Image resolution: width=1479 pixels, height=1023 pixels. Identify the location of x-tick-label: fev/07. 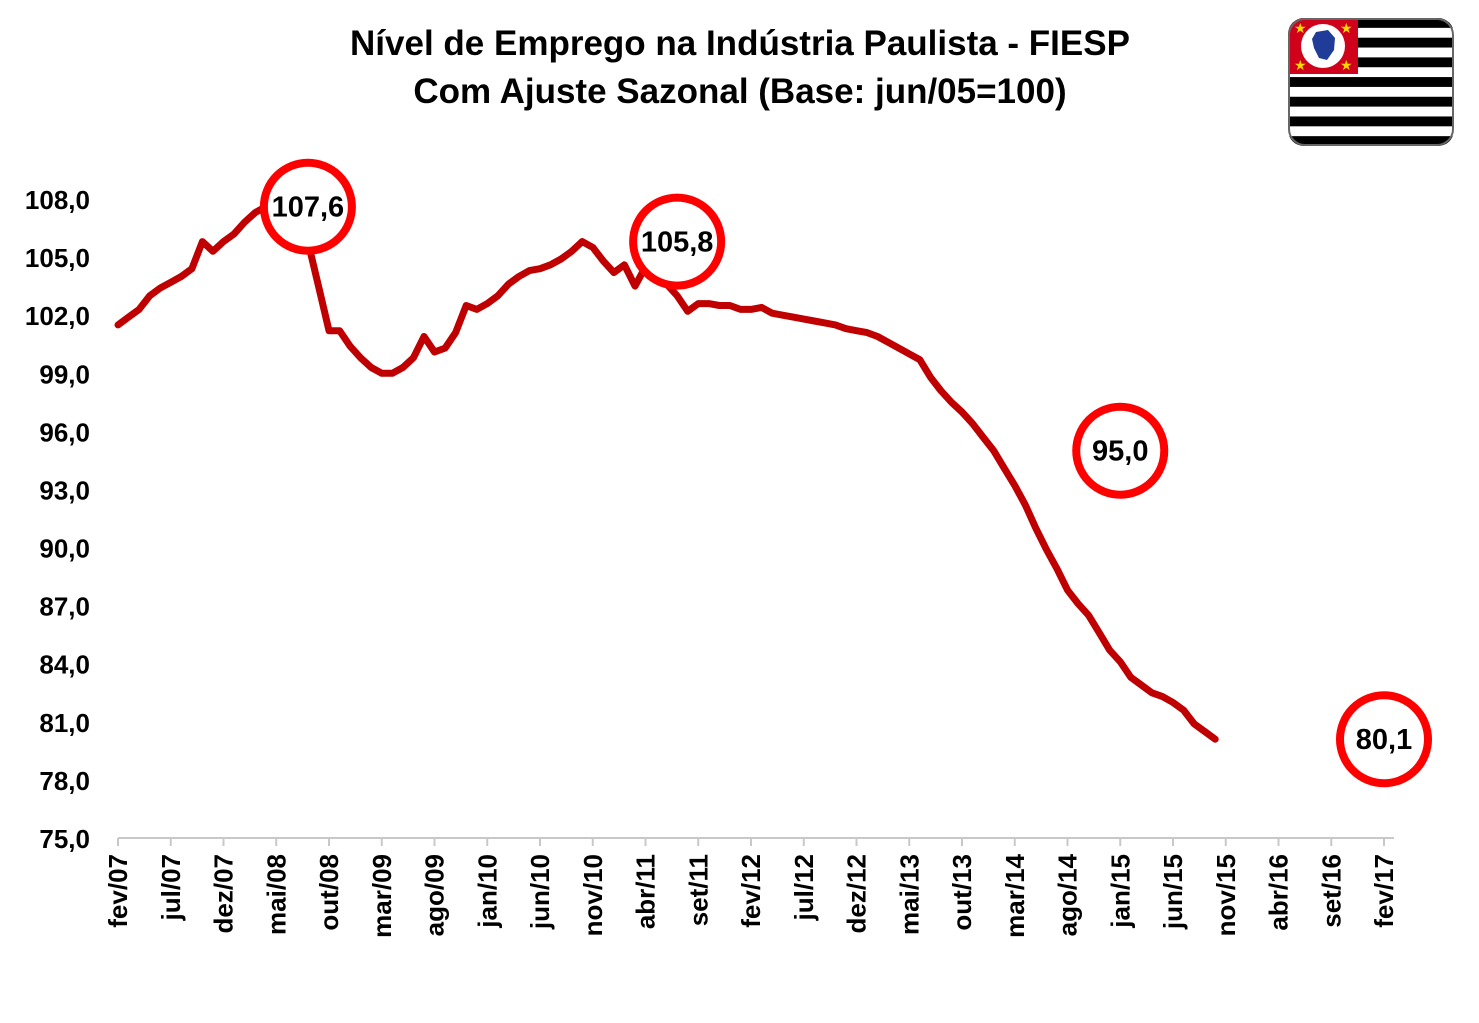
(118, 891).